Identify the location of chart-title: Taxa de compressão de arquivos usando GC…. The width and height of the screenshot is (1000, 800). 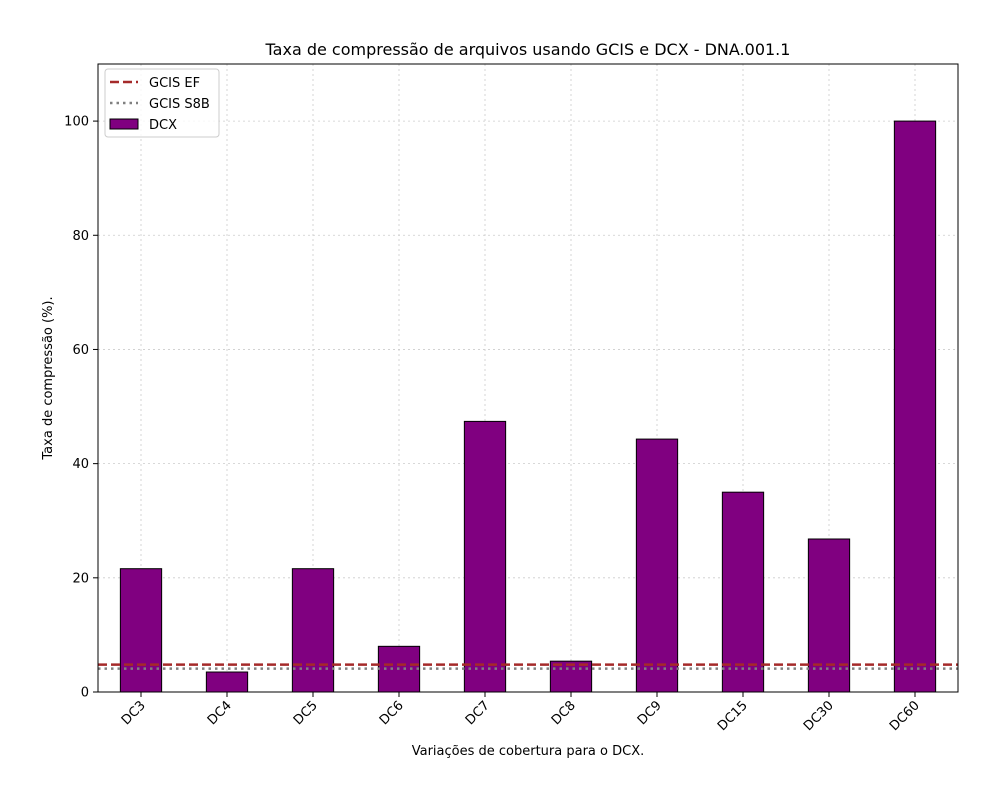
(528, 49).